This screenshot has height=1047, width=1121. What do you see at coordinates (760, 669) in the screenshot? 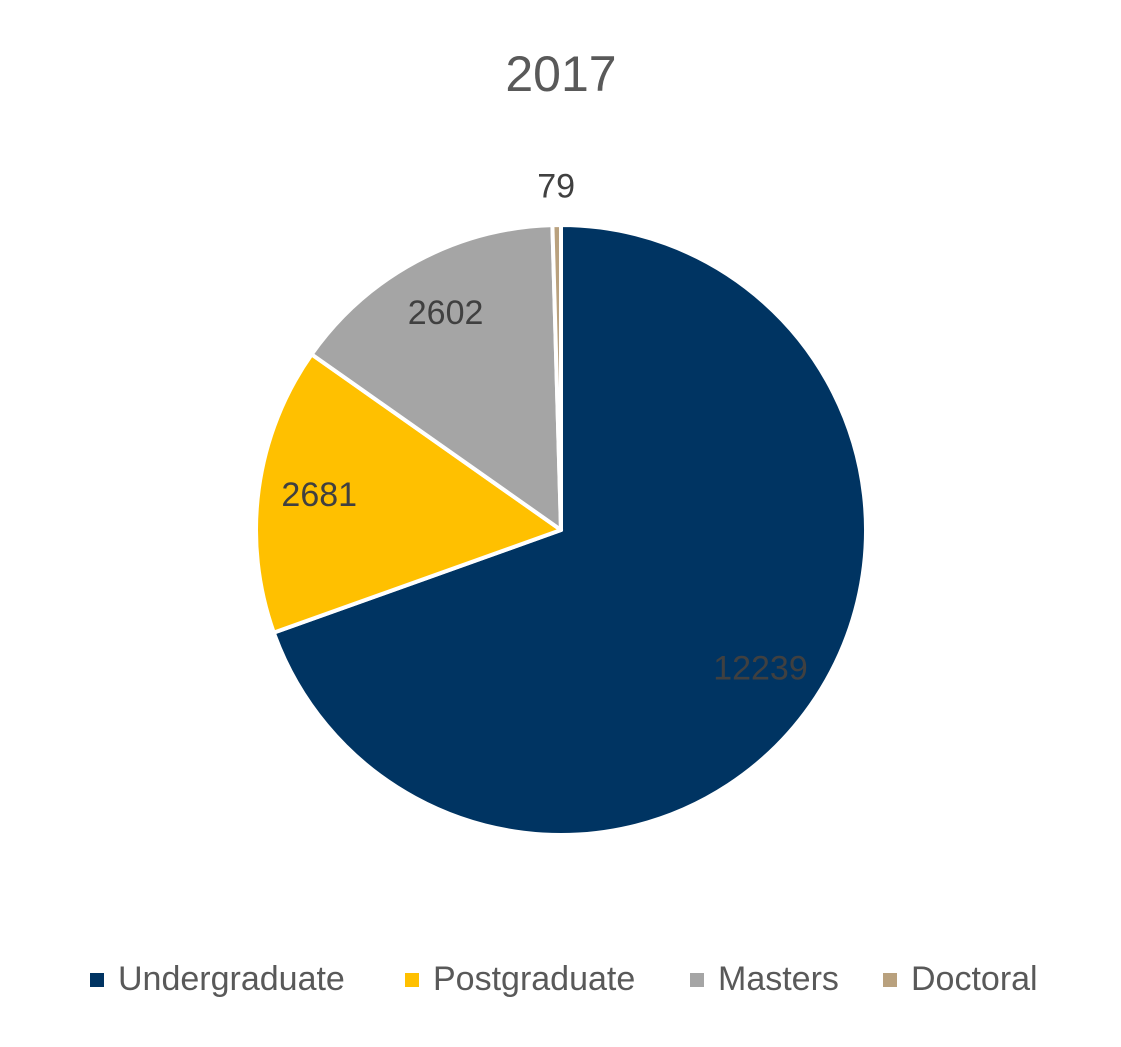
I see `data-label: 12239` at bounding box center [760, 669].